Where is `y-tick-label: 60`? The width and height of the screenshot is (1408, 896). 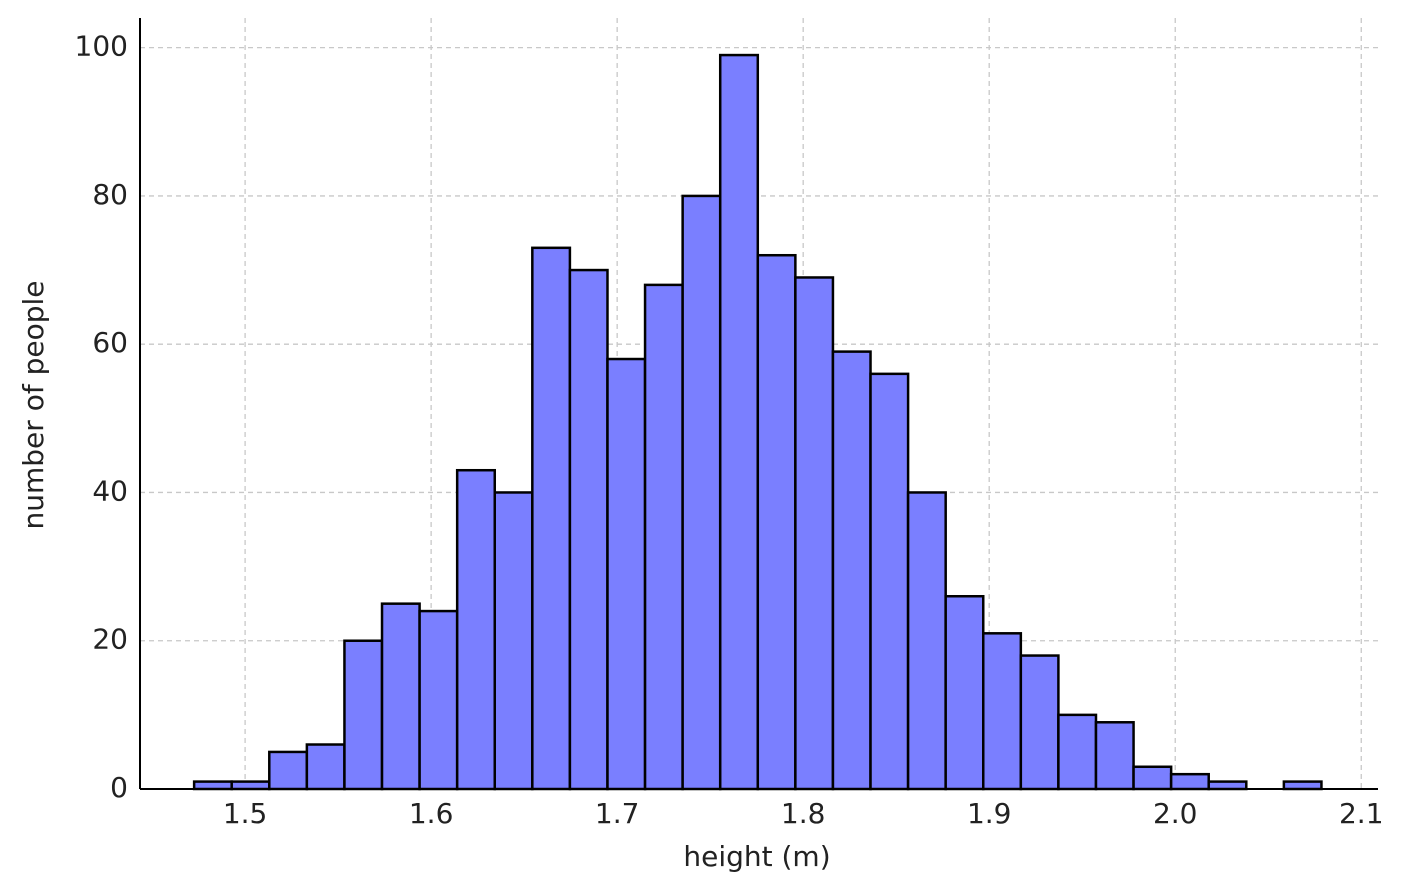
y-tick-label: 60 is located at coordinates (110, 342).